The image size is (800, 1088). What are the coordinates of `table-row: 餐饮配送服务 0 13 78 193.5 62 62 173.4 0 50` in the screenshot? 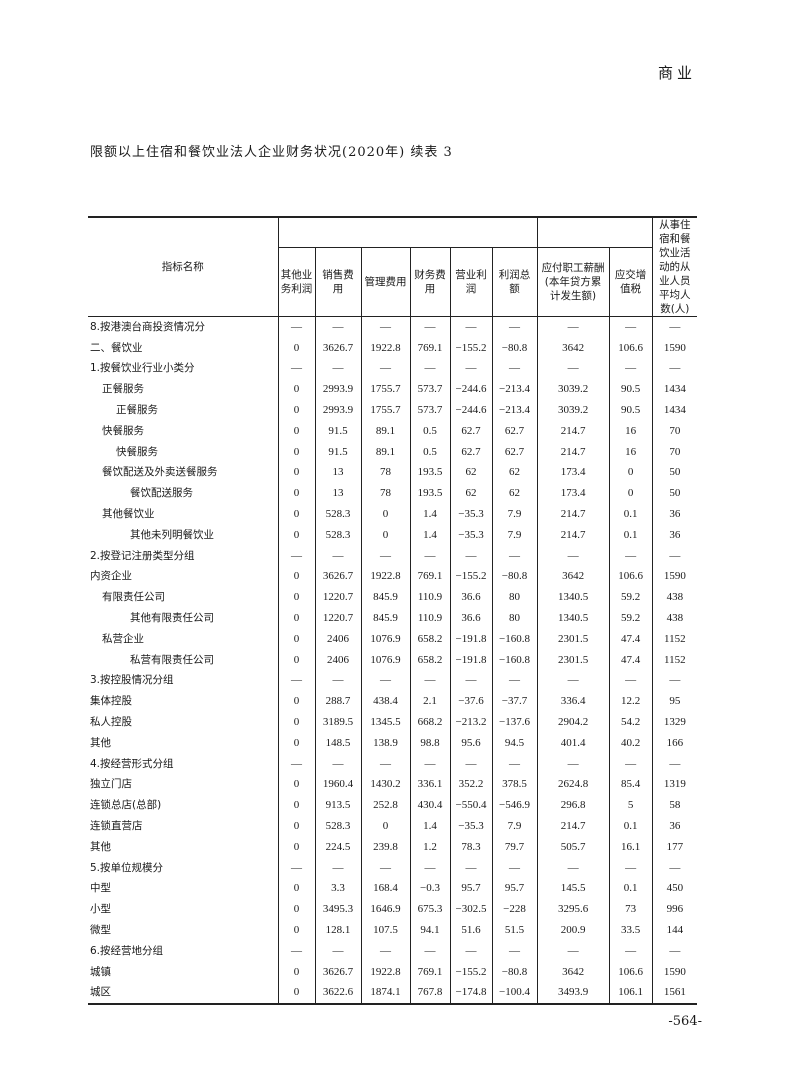 It's located at (393, 494).